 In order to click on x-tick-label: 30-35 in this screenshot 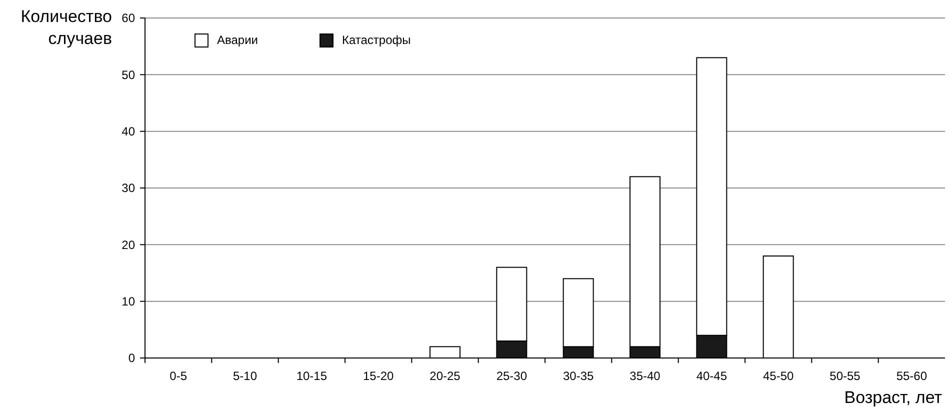, I will do `click(578, 376)`.